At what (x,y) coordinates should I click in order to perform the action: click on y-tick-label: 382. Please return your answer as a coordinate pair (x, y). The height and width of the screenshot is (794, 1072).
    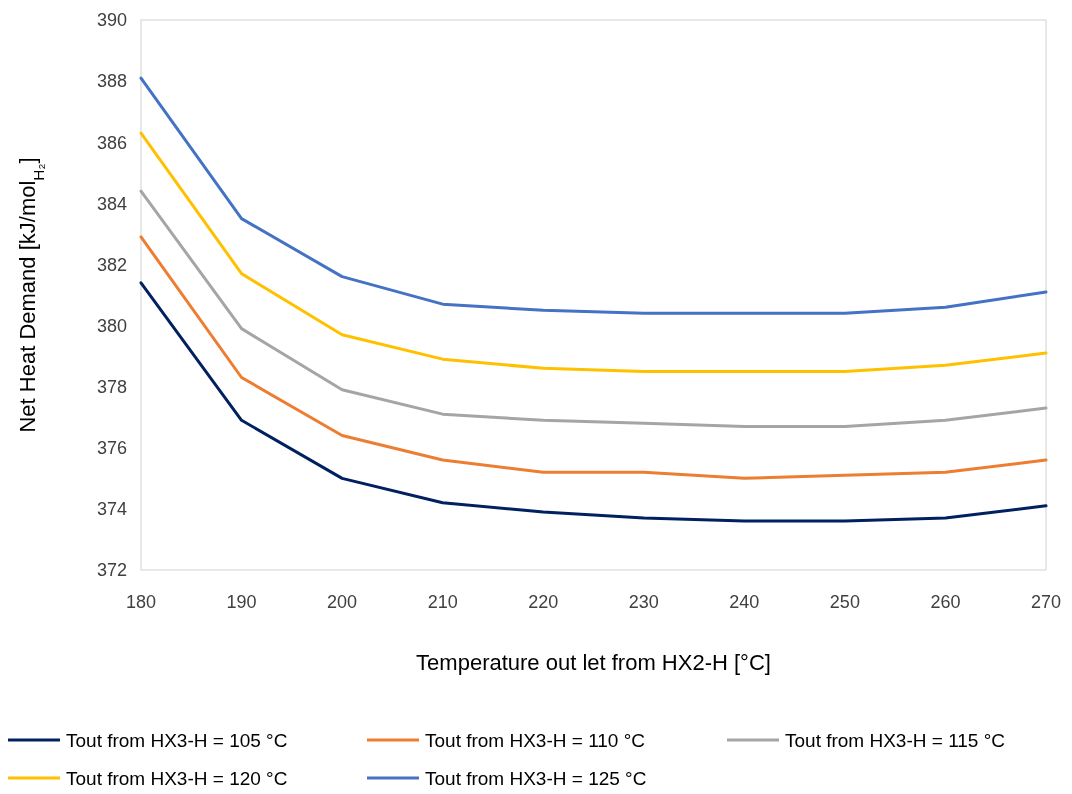
    Looking at the image, I should click on (111, 264).